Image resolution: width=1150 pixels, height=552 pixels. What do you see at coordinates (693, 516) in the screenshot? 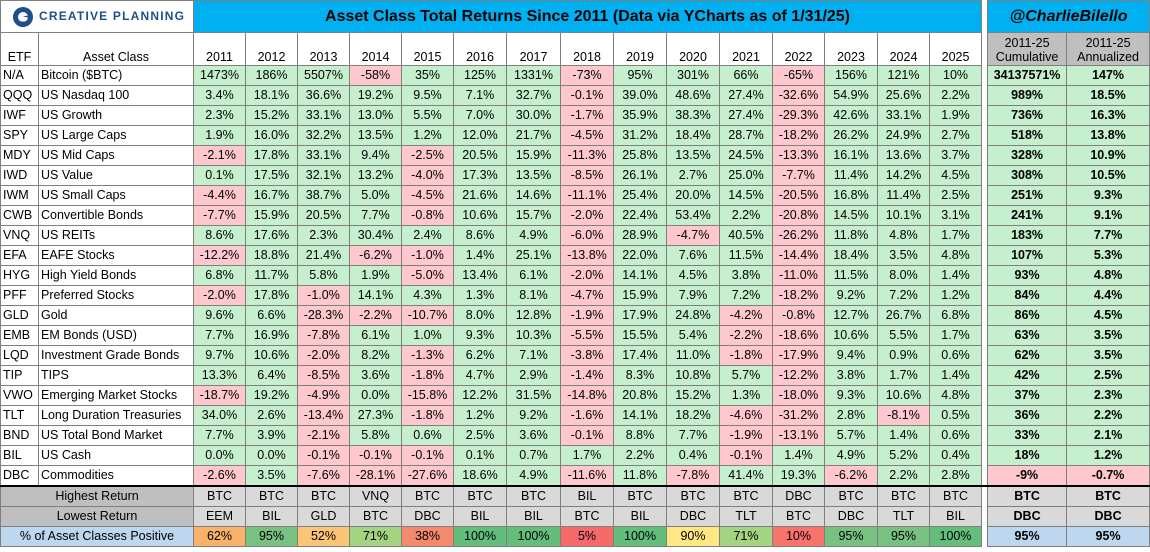
I see `lowest-return-cell: DBC` at bounding box center [693, 516].